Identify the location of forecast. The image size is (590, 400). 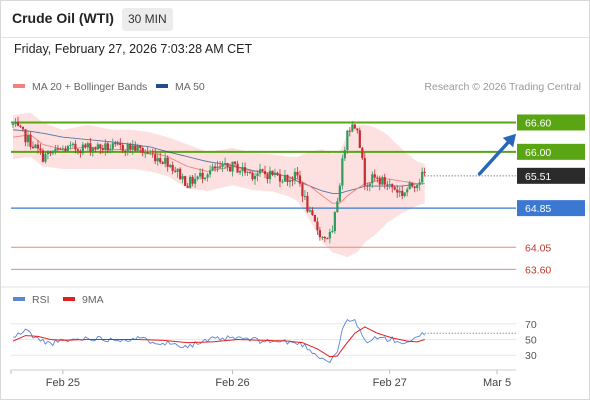
(497, 154).